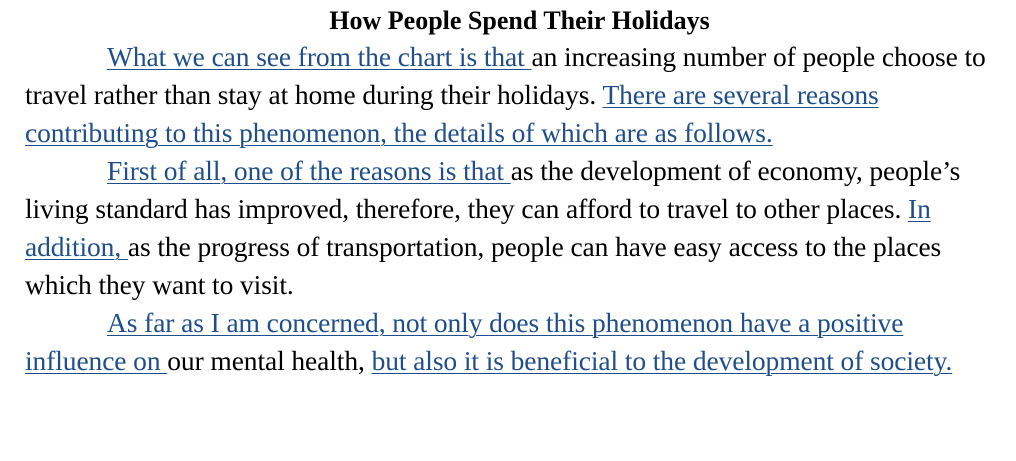  What do you see at coordinates (309, 170) in the screenshot?
I see `phrase-highlight: First of all, one of the reasons is that` at bounding box center [309, 170].